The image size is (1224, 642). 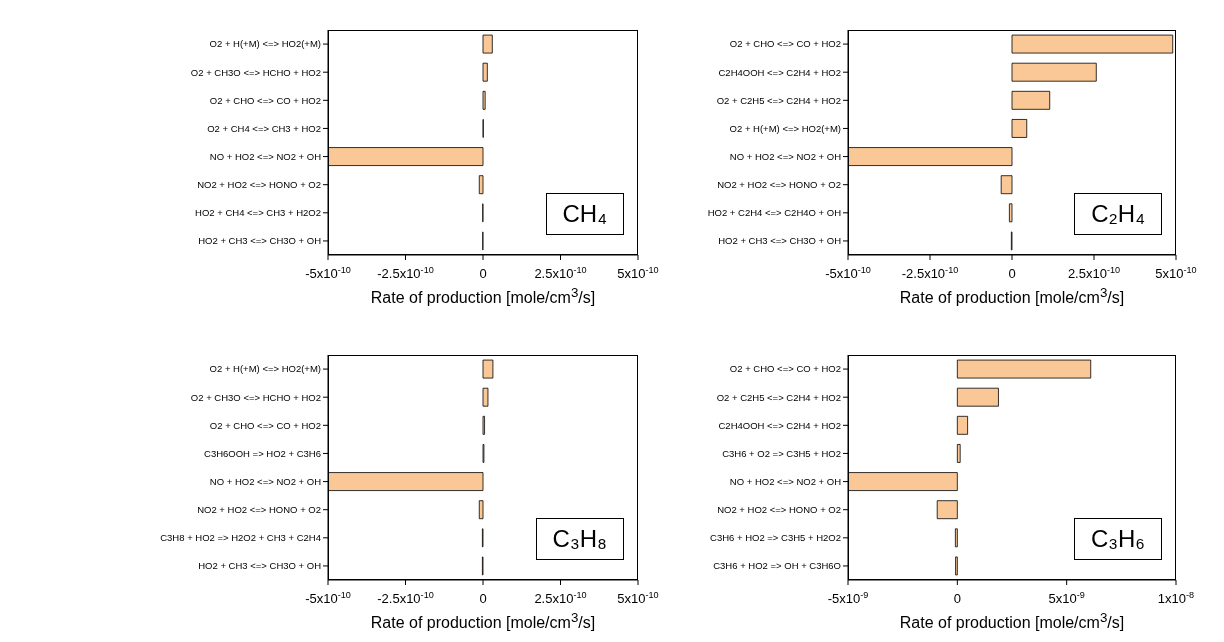 What do you see at coordinates (781, 453) in the screenshot?
I see `y-tick-label: C3H6 + O2 => C3H5 + HO2` at bounding box center [781, 453].